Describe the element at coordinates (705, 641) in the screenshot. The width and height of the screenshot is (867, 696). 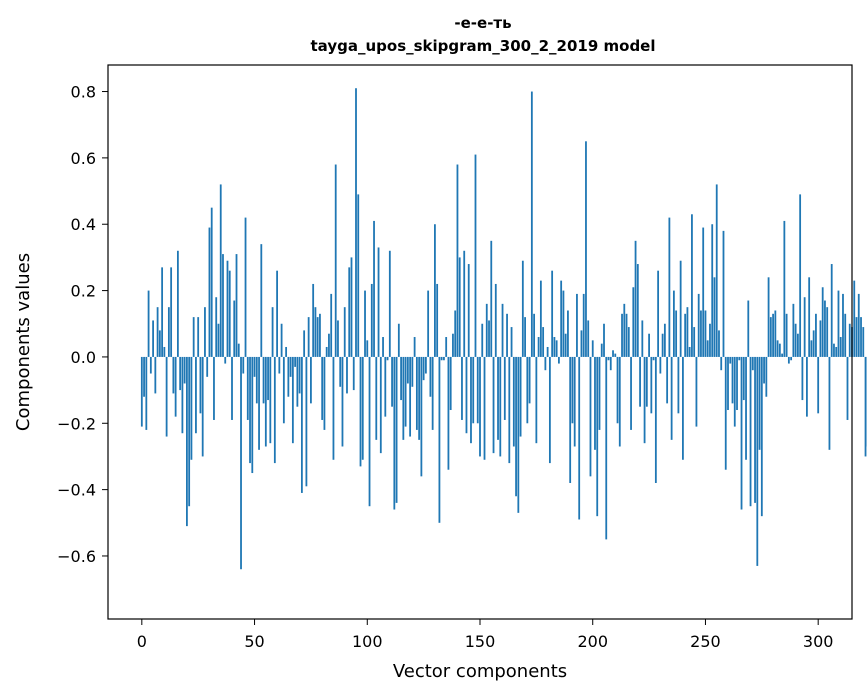
I see `x-tick-label: 250` at that location.